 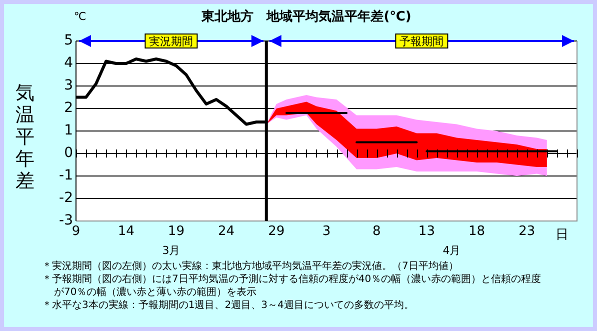 What do you see at coordinates (226, 232) in the screenshot?
I see `x-tick-label: 24` at bounding box center [226, 232].